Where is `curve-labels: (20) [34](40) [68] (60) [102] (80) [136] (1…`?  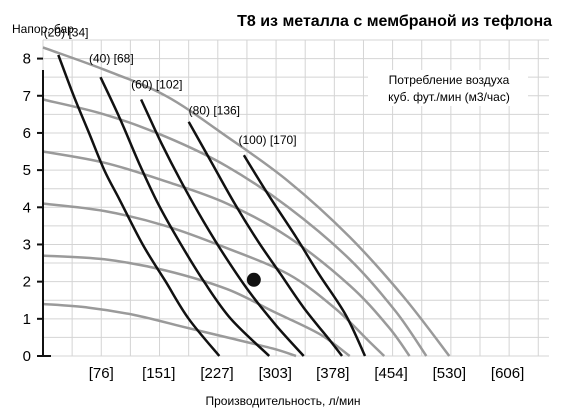 curve-labels: (20) [34](40) [68] (60) [102] (80) [136] (1… is located at coordinates (170, 86).